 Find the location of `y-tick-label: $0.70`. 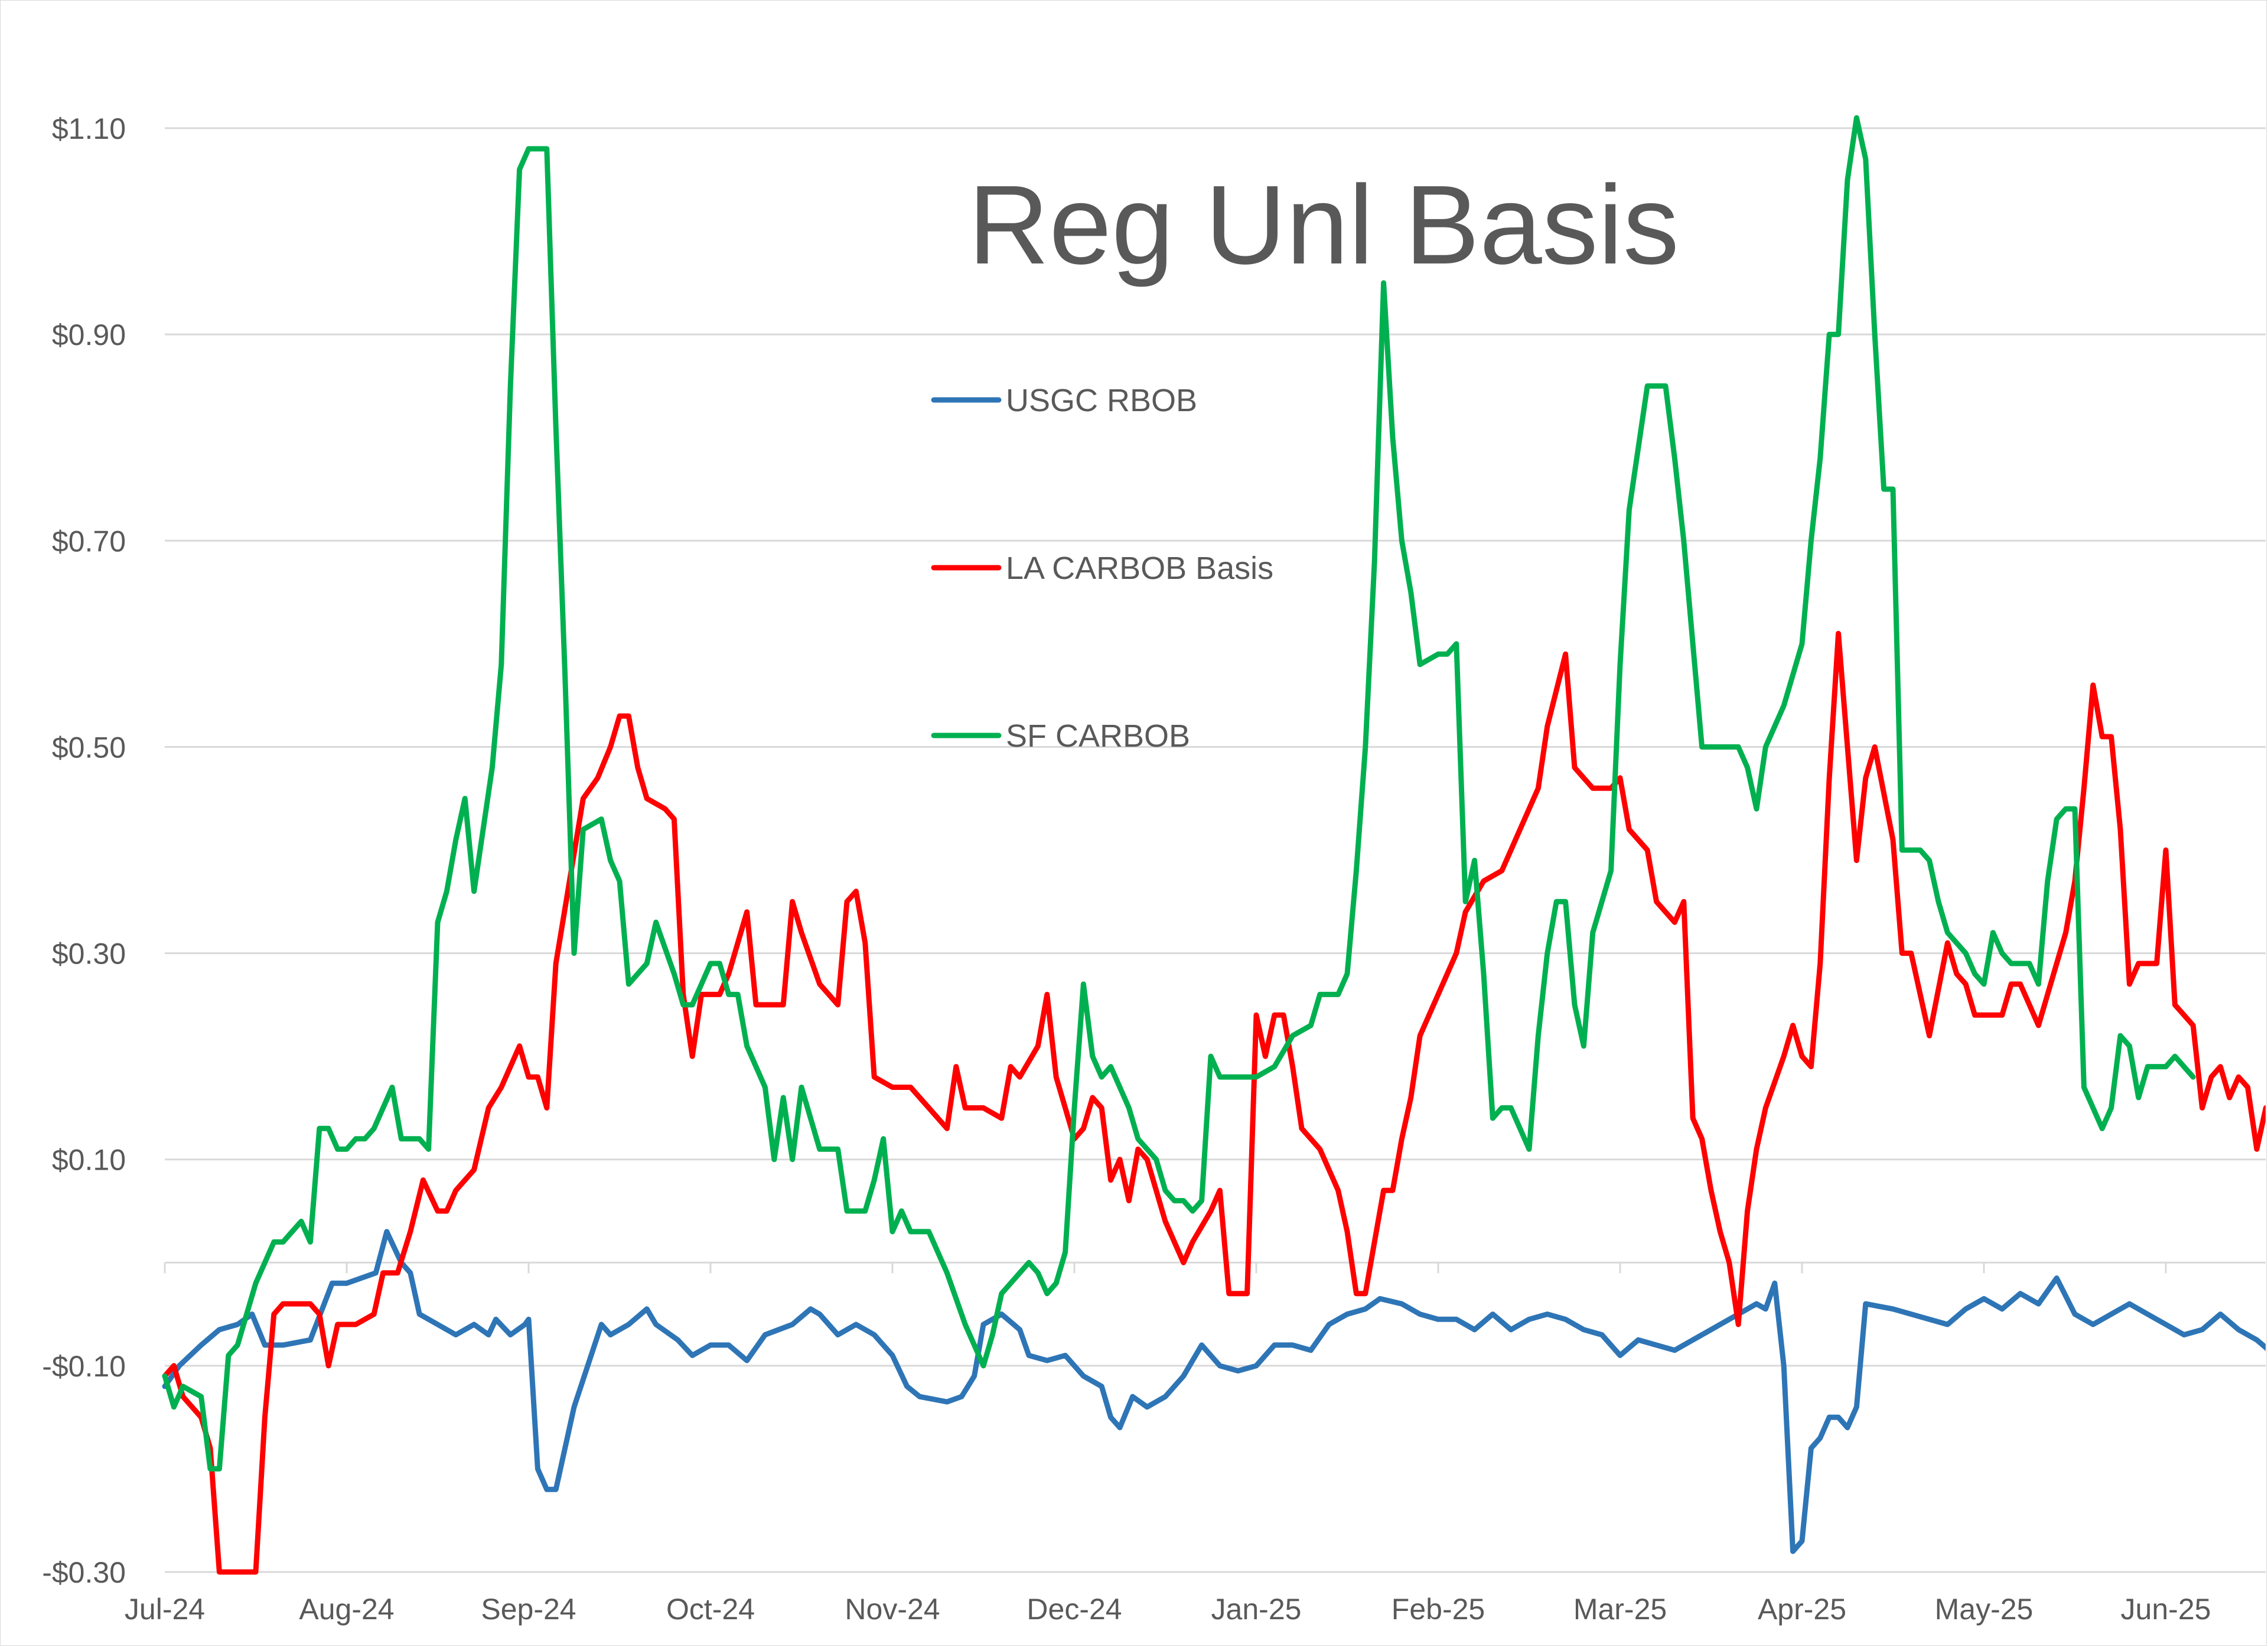

y-tick-label: $0.70 is located at coordinates (89, 541).